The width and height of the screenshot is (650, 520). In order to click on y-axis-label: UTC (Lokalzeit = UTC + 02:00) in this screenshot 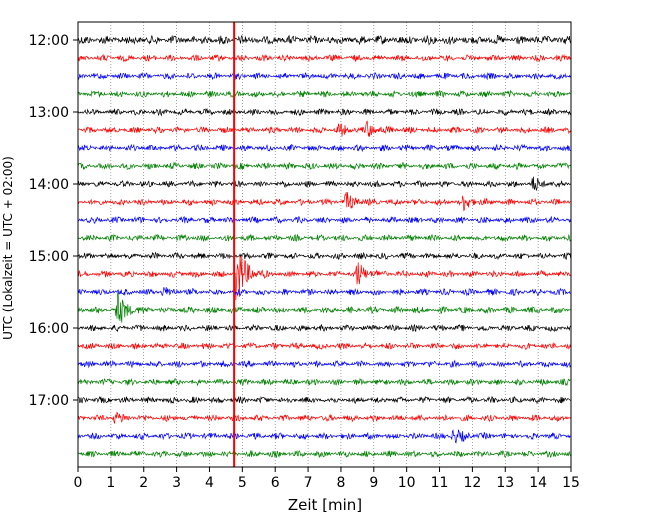, I will do `click(8, 248)`.